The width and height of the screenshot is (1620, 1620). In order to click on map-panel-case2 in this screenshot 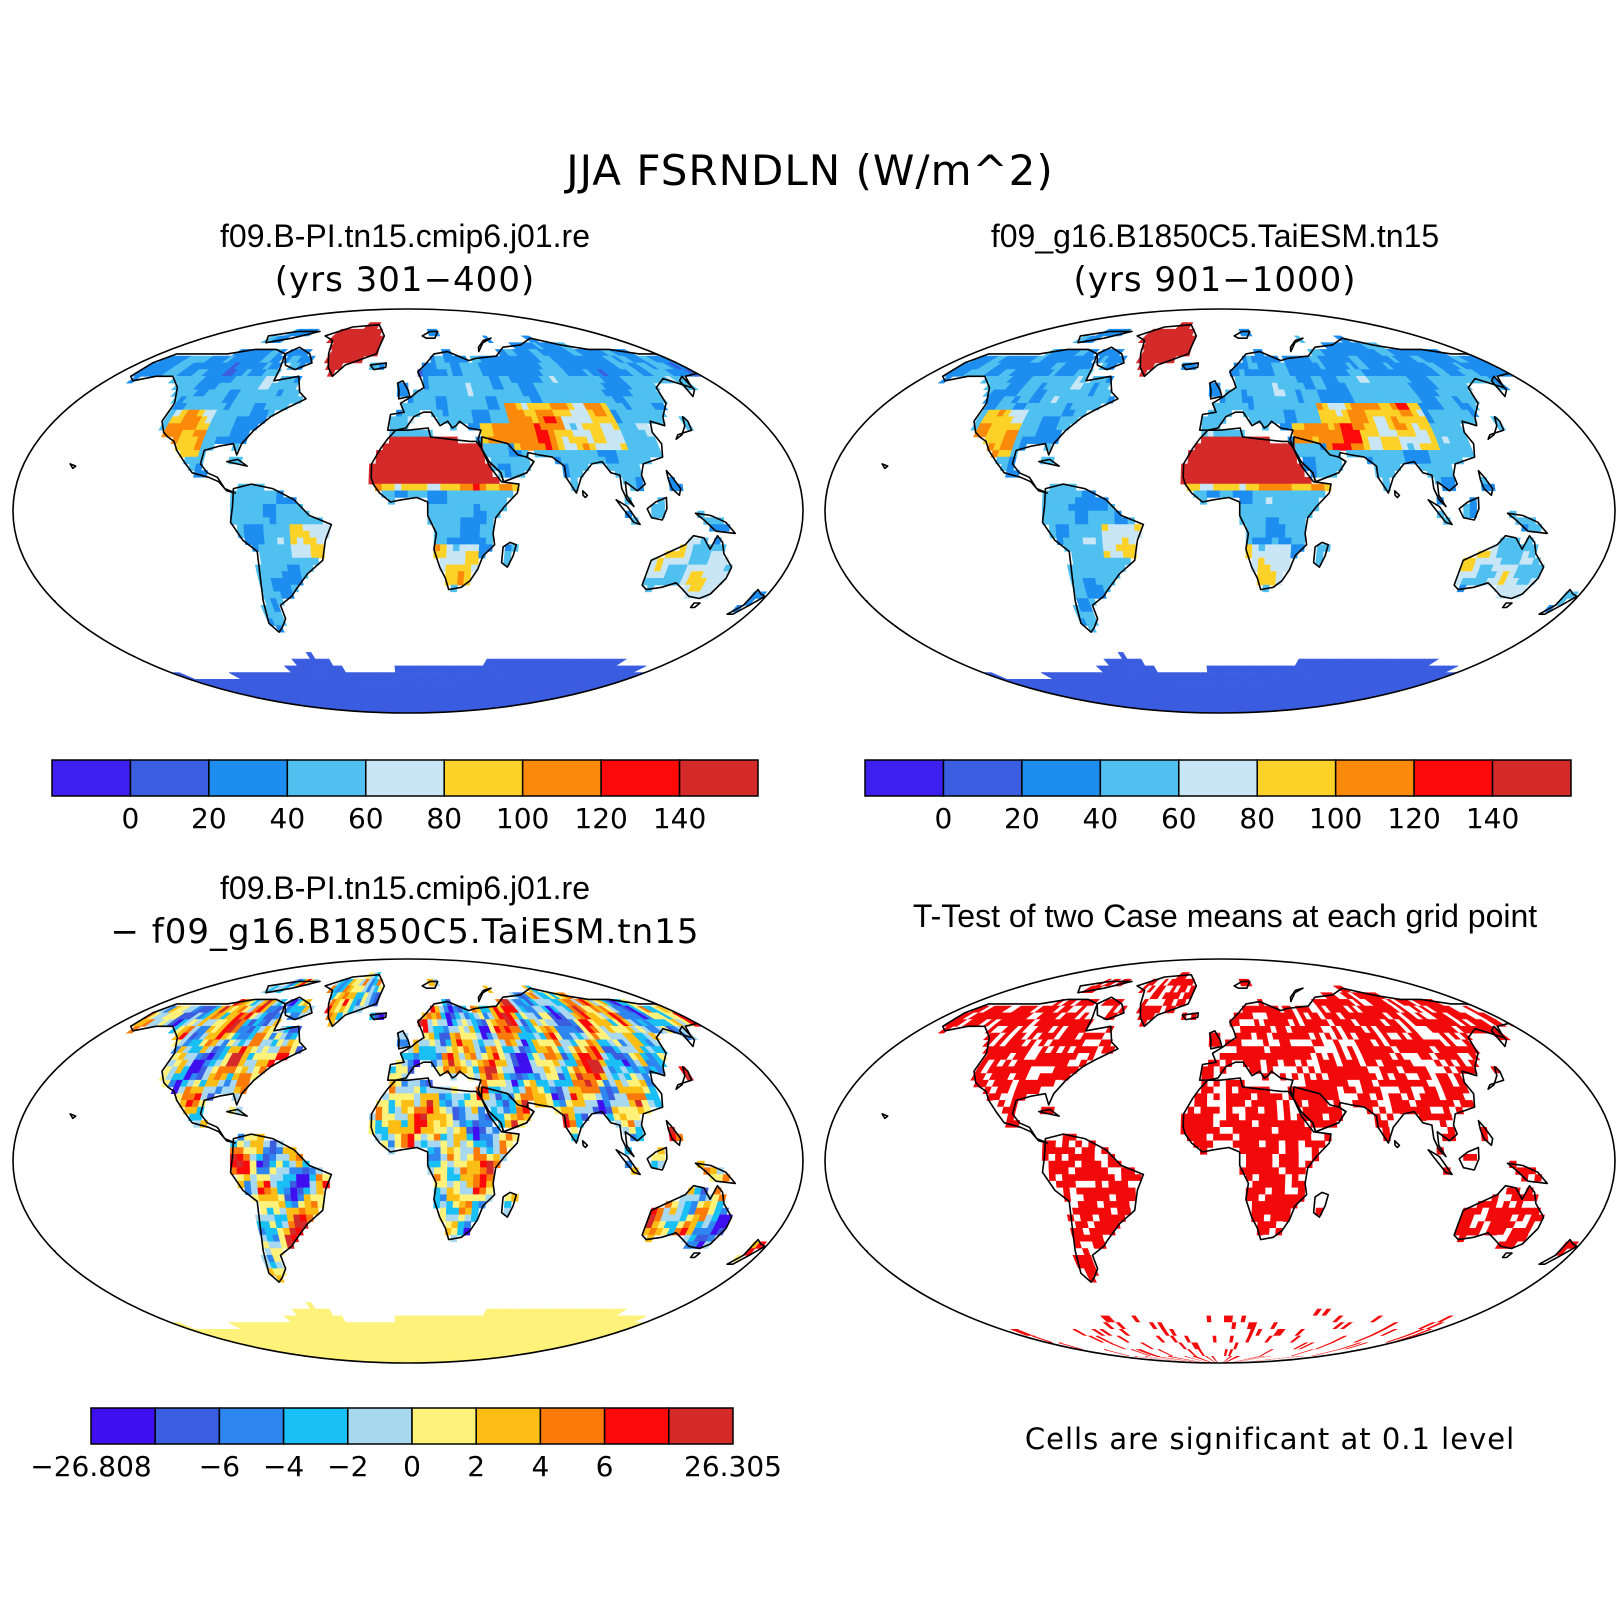, I will do `click(1220, 511)`.